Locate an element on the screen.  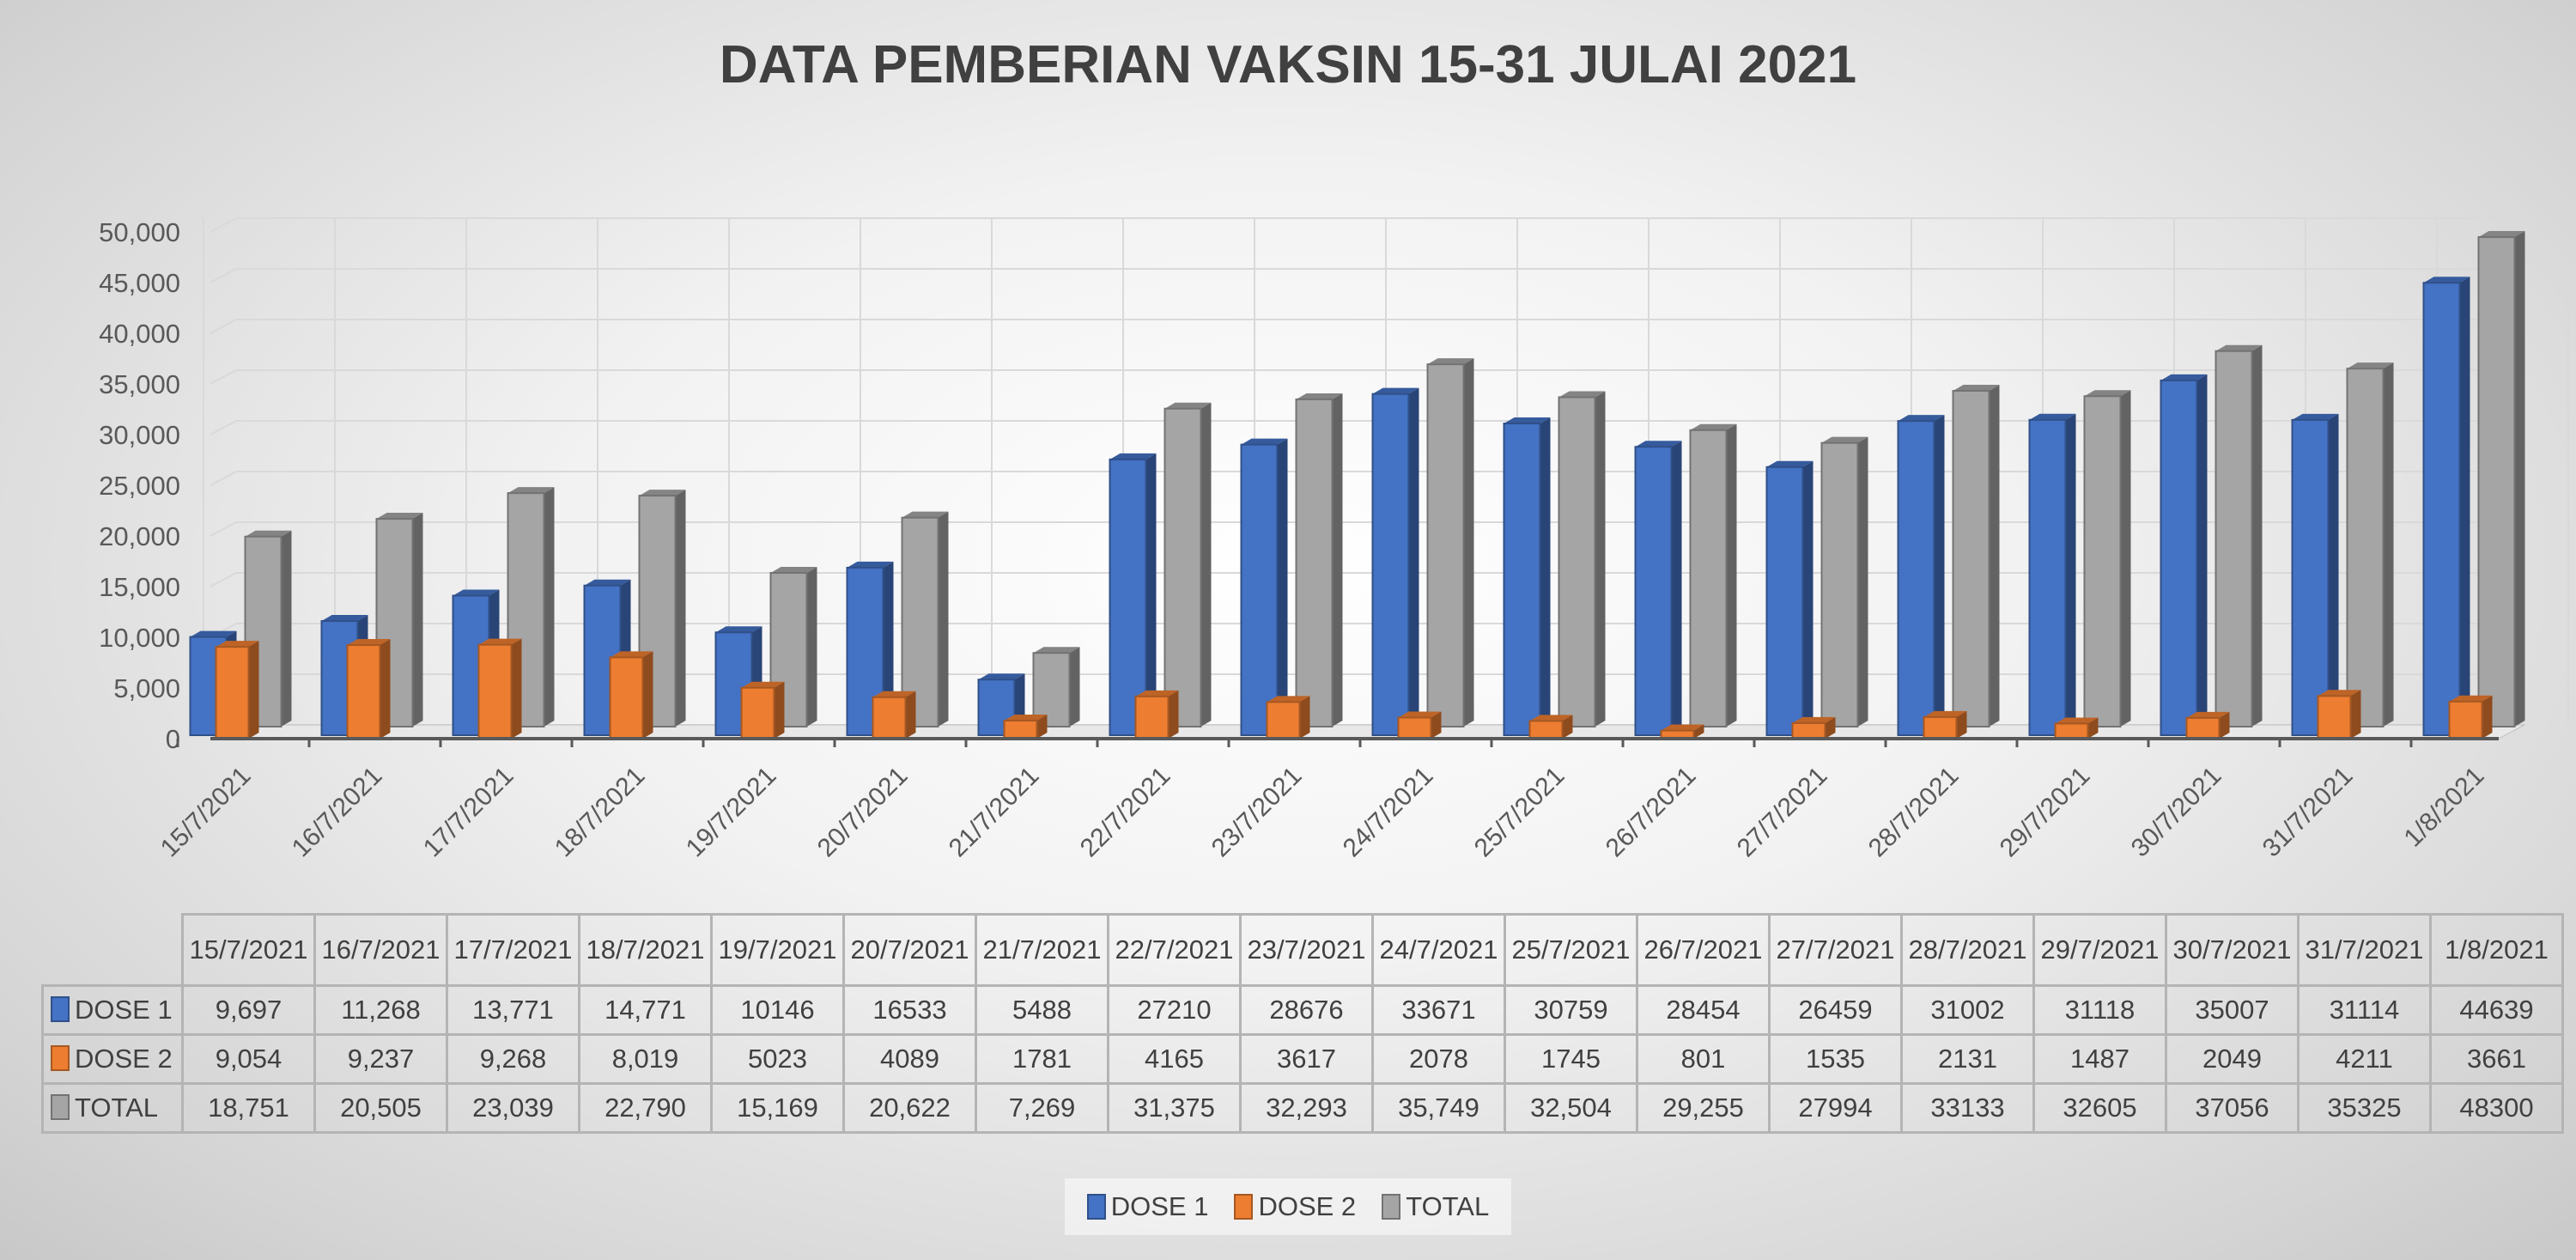
x-tick-label: 20/7/2021 is located at coordinates (863, 813).